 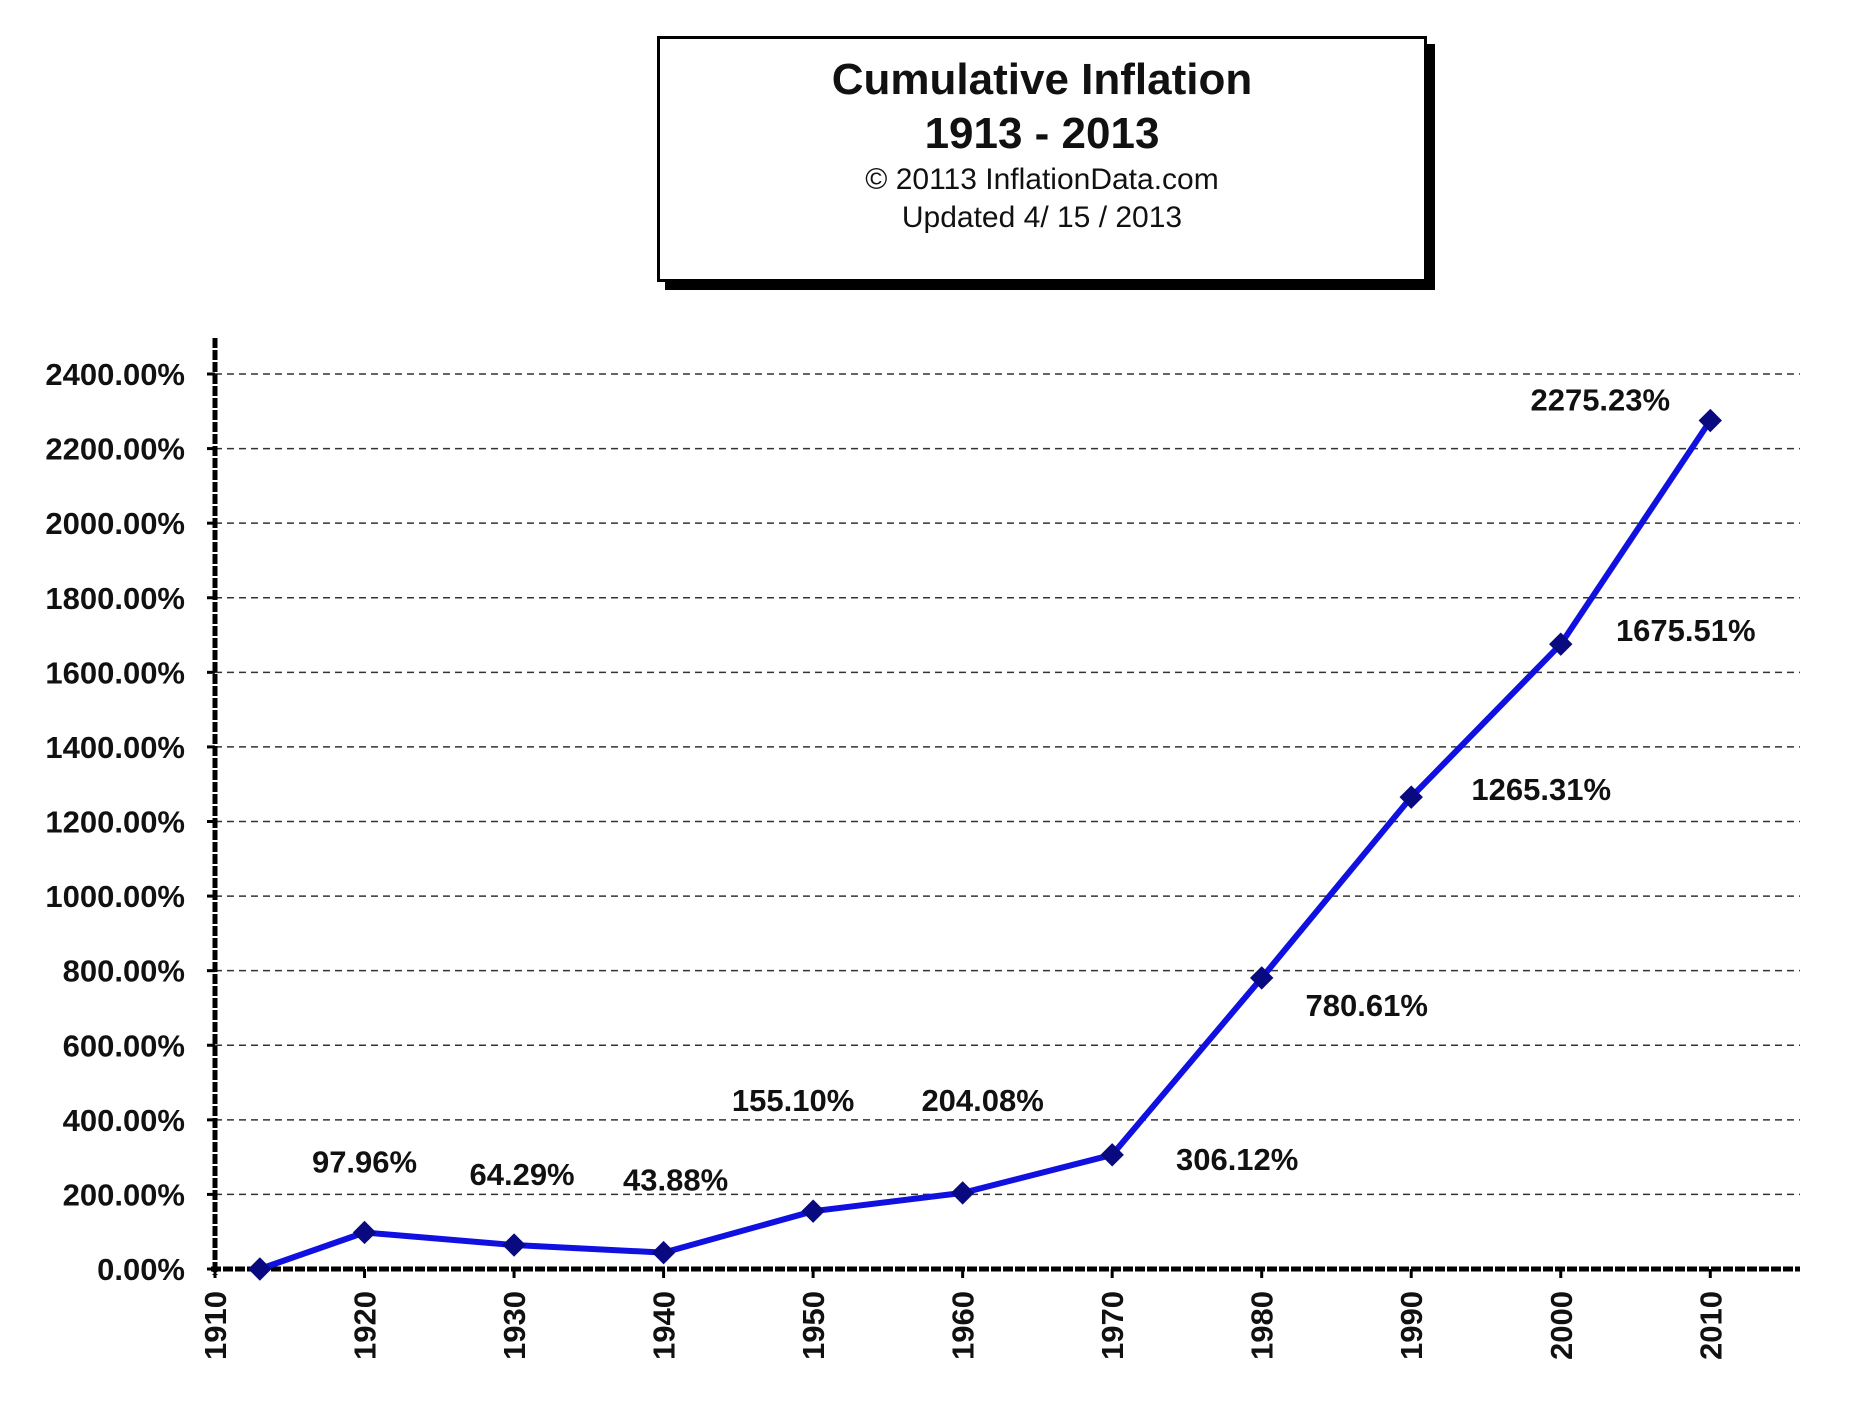 What do you see at coordinates (115, 672) in the screenshot?
I see `y-tick-label: 1600.00%` at bounding box center [115, 672].